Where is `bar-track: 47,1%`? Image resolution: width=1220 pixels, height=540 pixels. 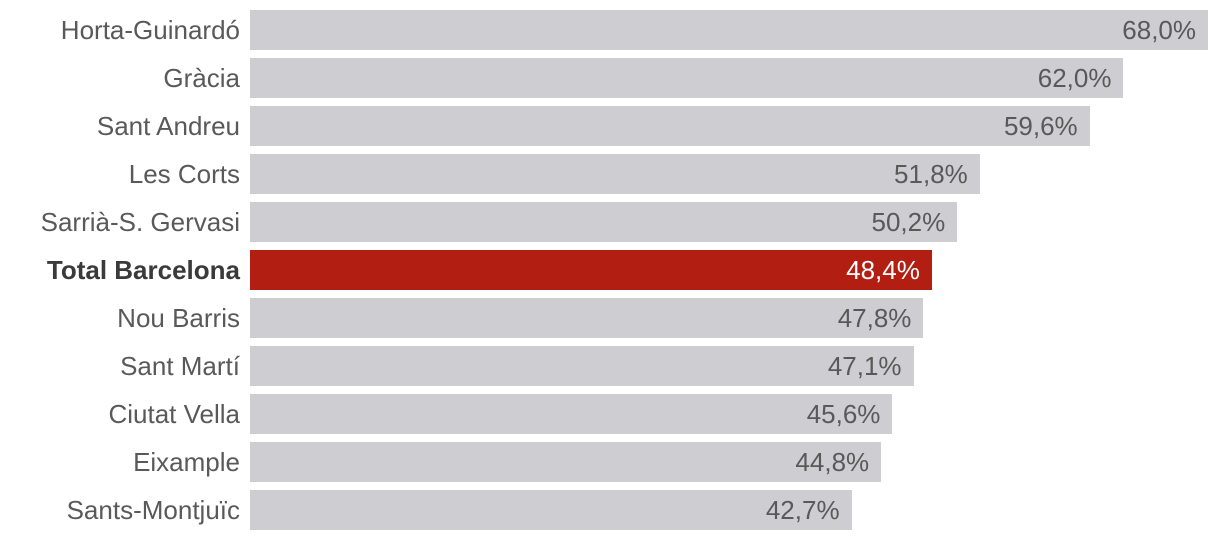
bar-track: 47,1% is located at coordinates (735, 366).